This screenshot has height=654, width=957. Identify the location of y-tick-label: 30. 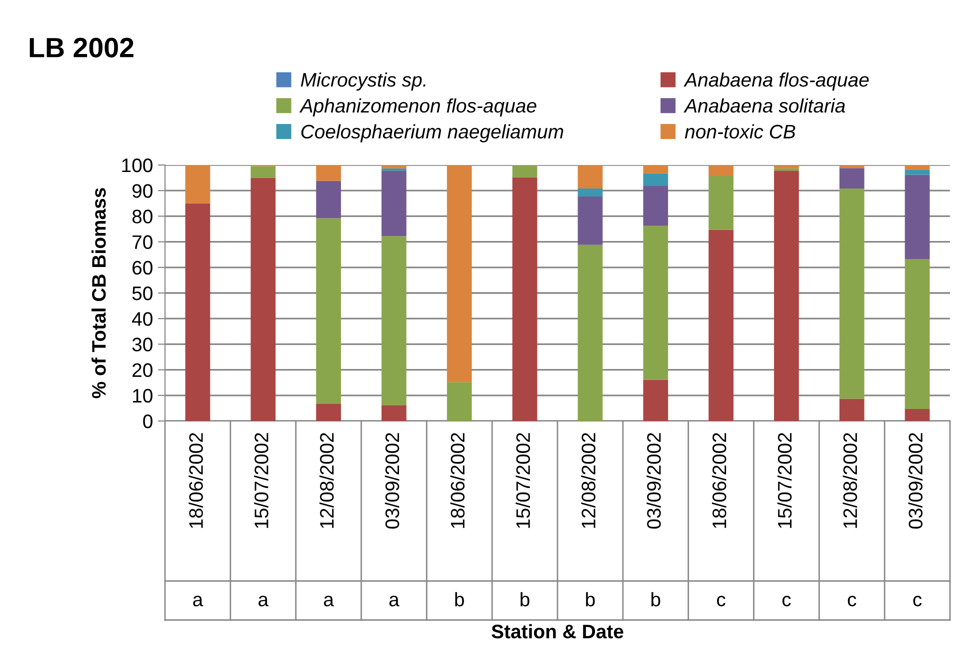
(142, 345).